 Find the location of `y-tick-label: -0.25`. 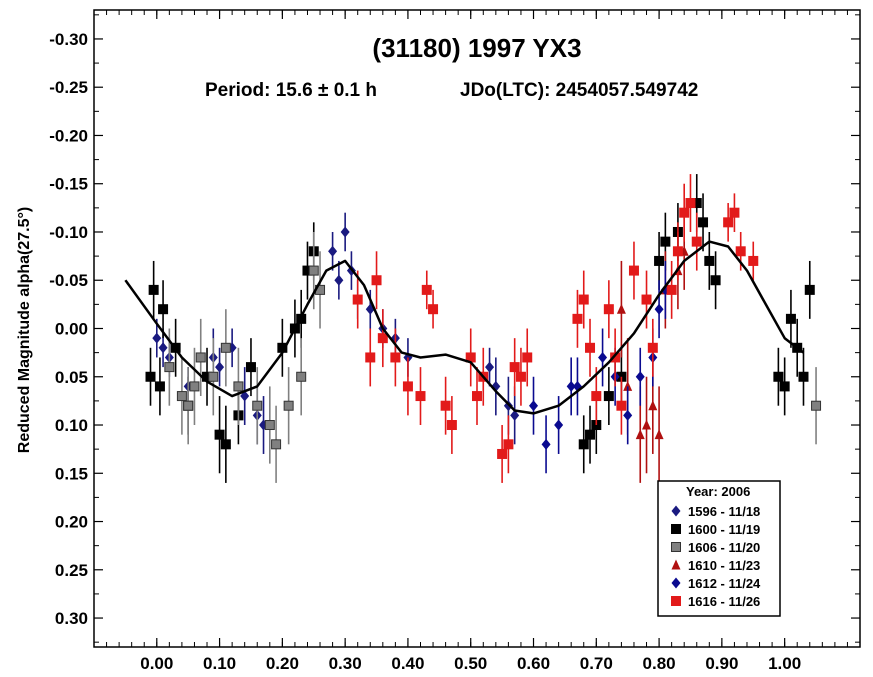

y-tick-label: -0.25 is located at coordinates (68, 87).